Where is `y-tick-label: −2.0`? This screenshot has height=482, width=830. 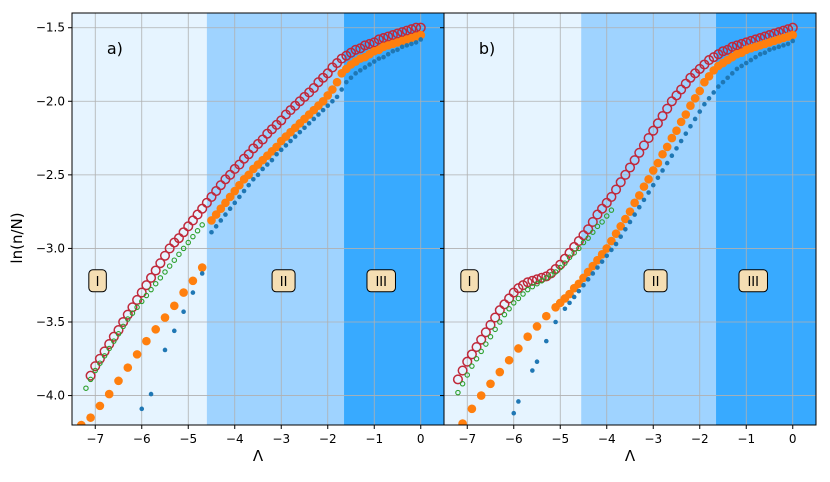 y-tick-label: −2.0 is located at coordinates (50, 101).